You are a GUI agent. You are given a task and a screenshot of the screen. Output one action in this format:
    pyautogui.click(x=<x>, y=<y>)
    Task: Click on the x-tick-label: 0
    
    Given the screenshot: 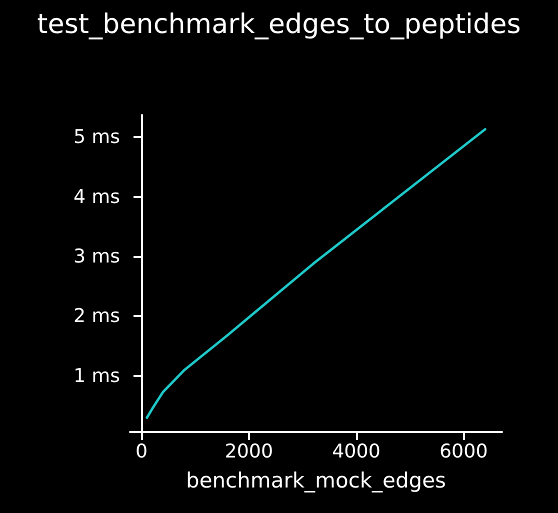 What is the action you would take?
    pyautogui.click(x=141, y=451)
    